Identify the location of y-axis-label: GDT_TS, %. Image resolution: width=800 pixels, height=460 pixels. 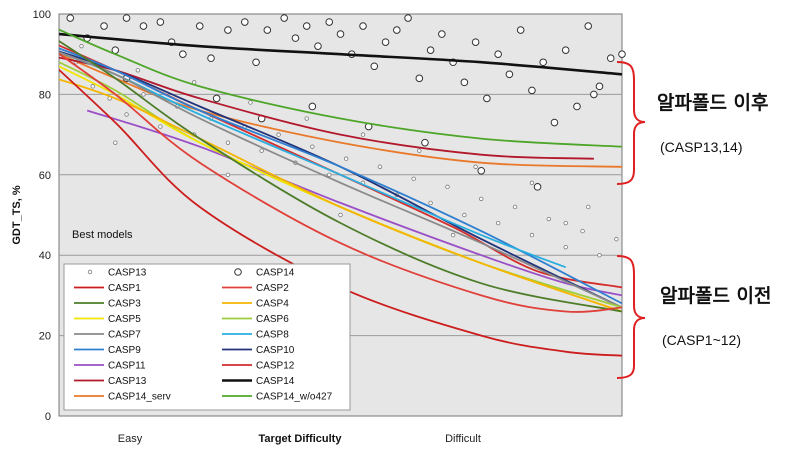
(17, 215).